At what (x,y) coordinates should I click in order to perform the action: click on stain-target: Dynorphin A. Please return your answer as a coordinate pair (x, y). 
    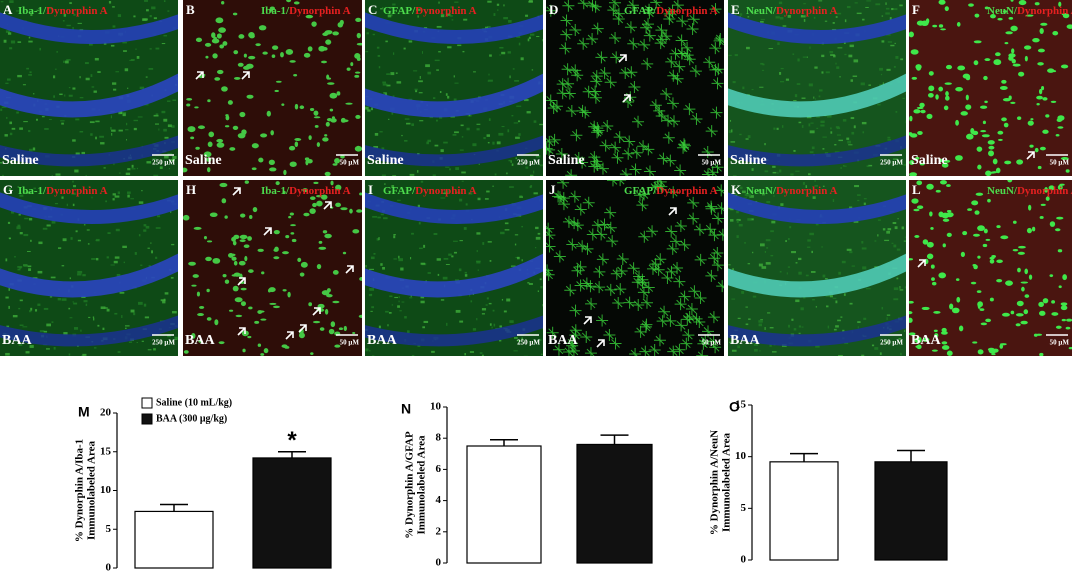
    Looking at the image, I should click on (1044, 11).